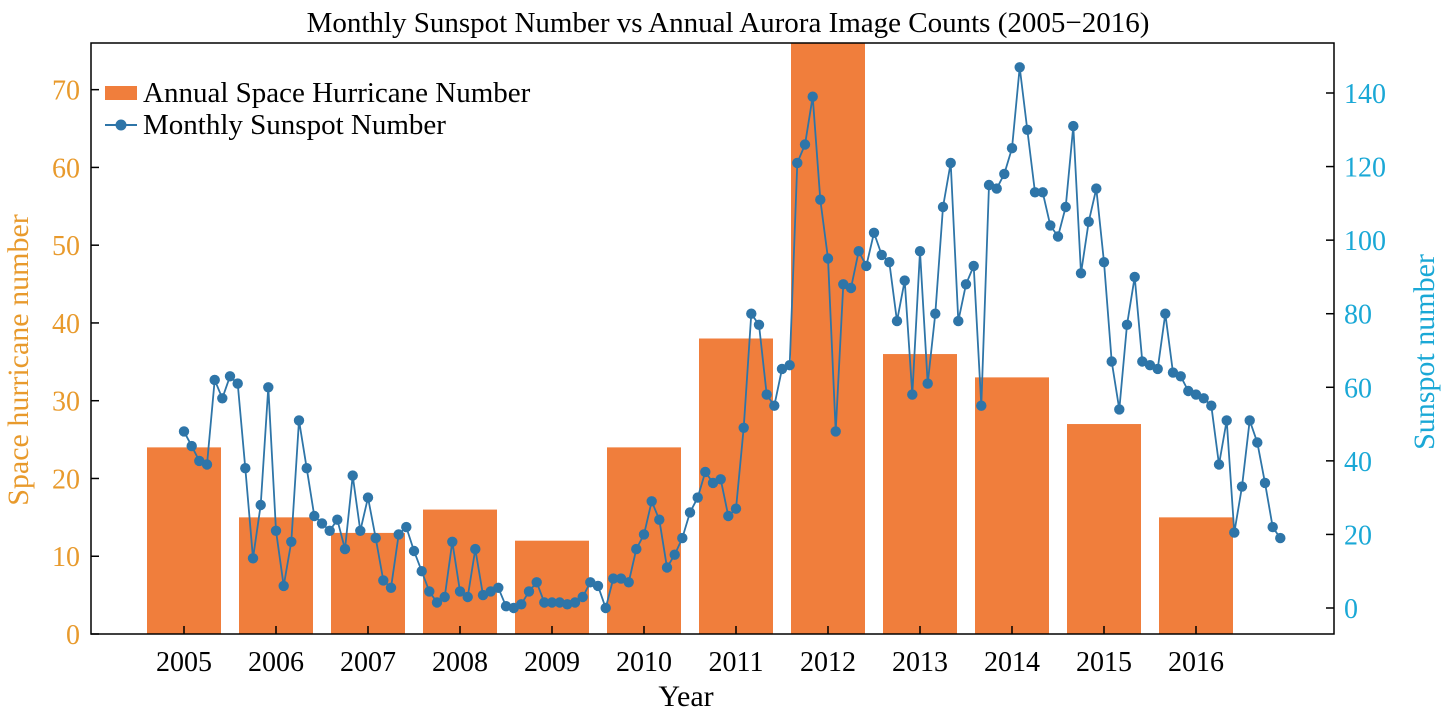 The image size is (1447, 721). What do you see at coordinates (1012, 505) in the screenshot?
I see `bar-2014` at bounding box center [1012, 505].